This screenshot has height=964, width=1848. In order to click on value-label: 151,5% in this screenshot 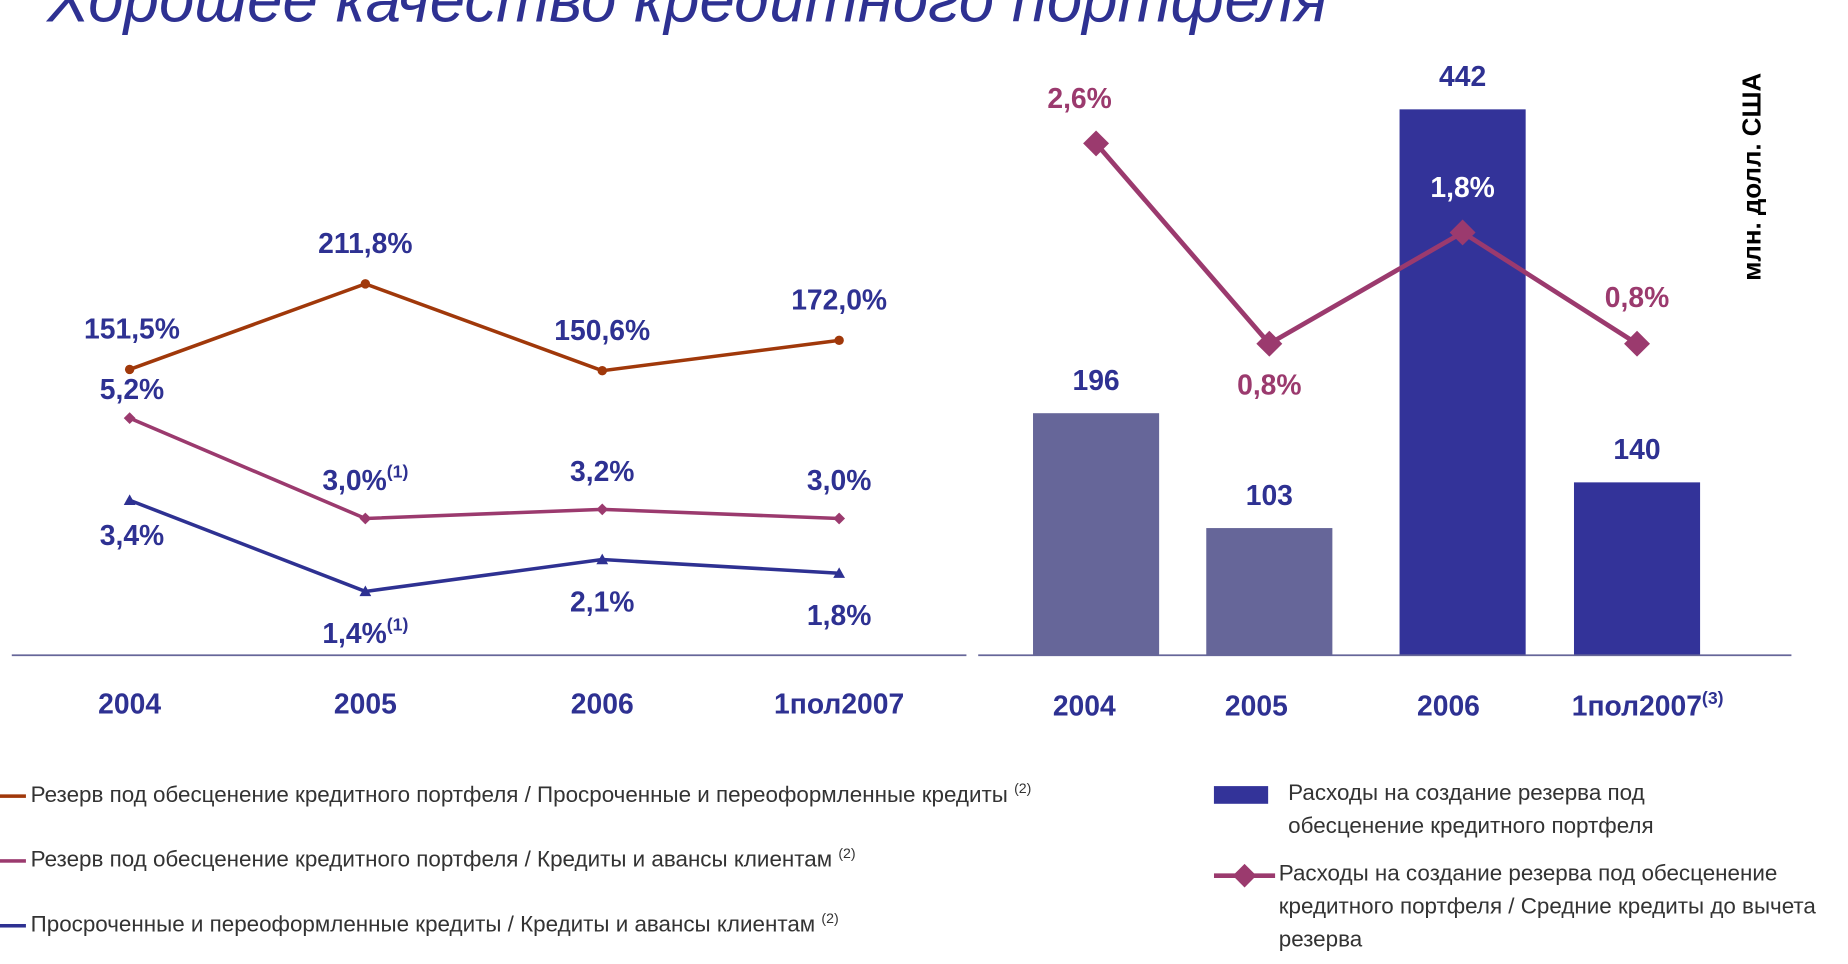, I will do `click(132, 329)`.